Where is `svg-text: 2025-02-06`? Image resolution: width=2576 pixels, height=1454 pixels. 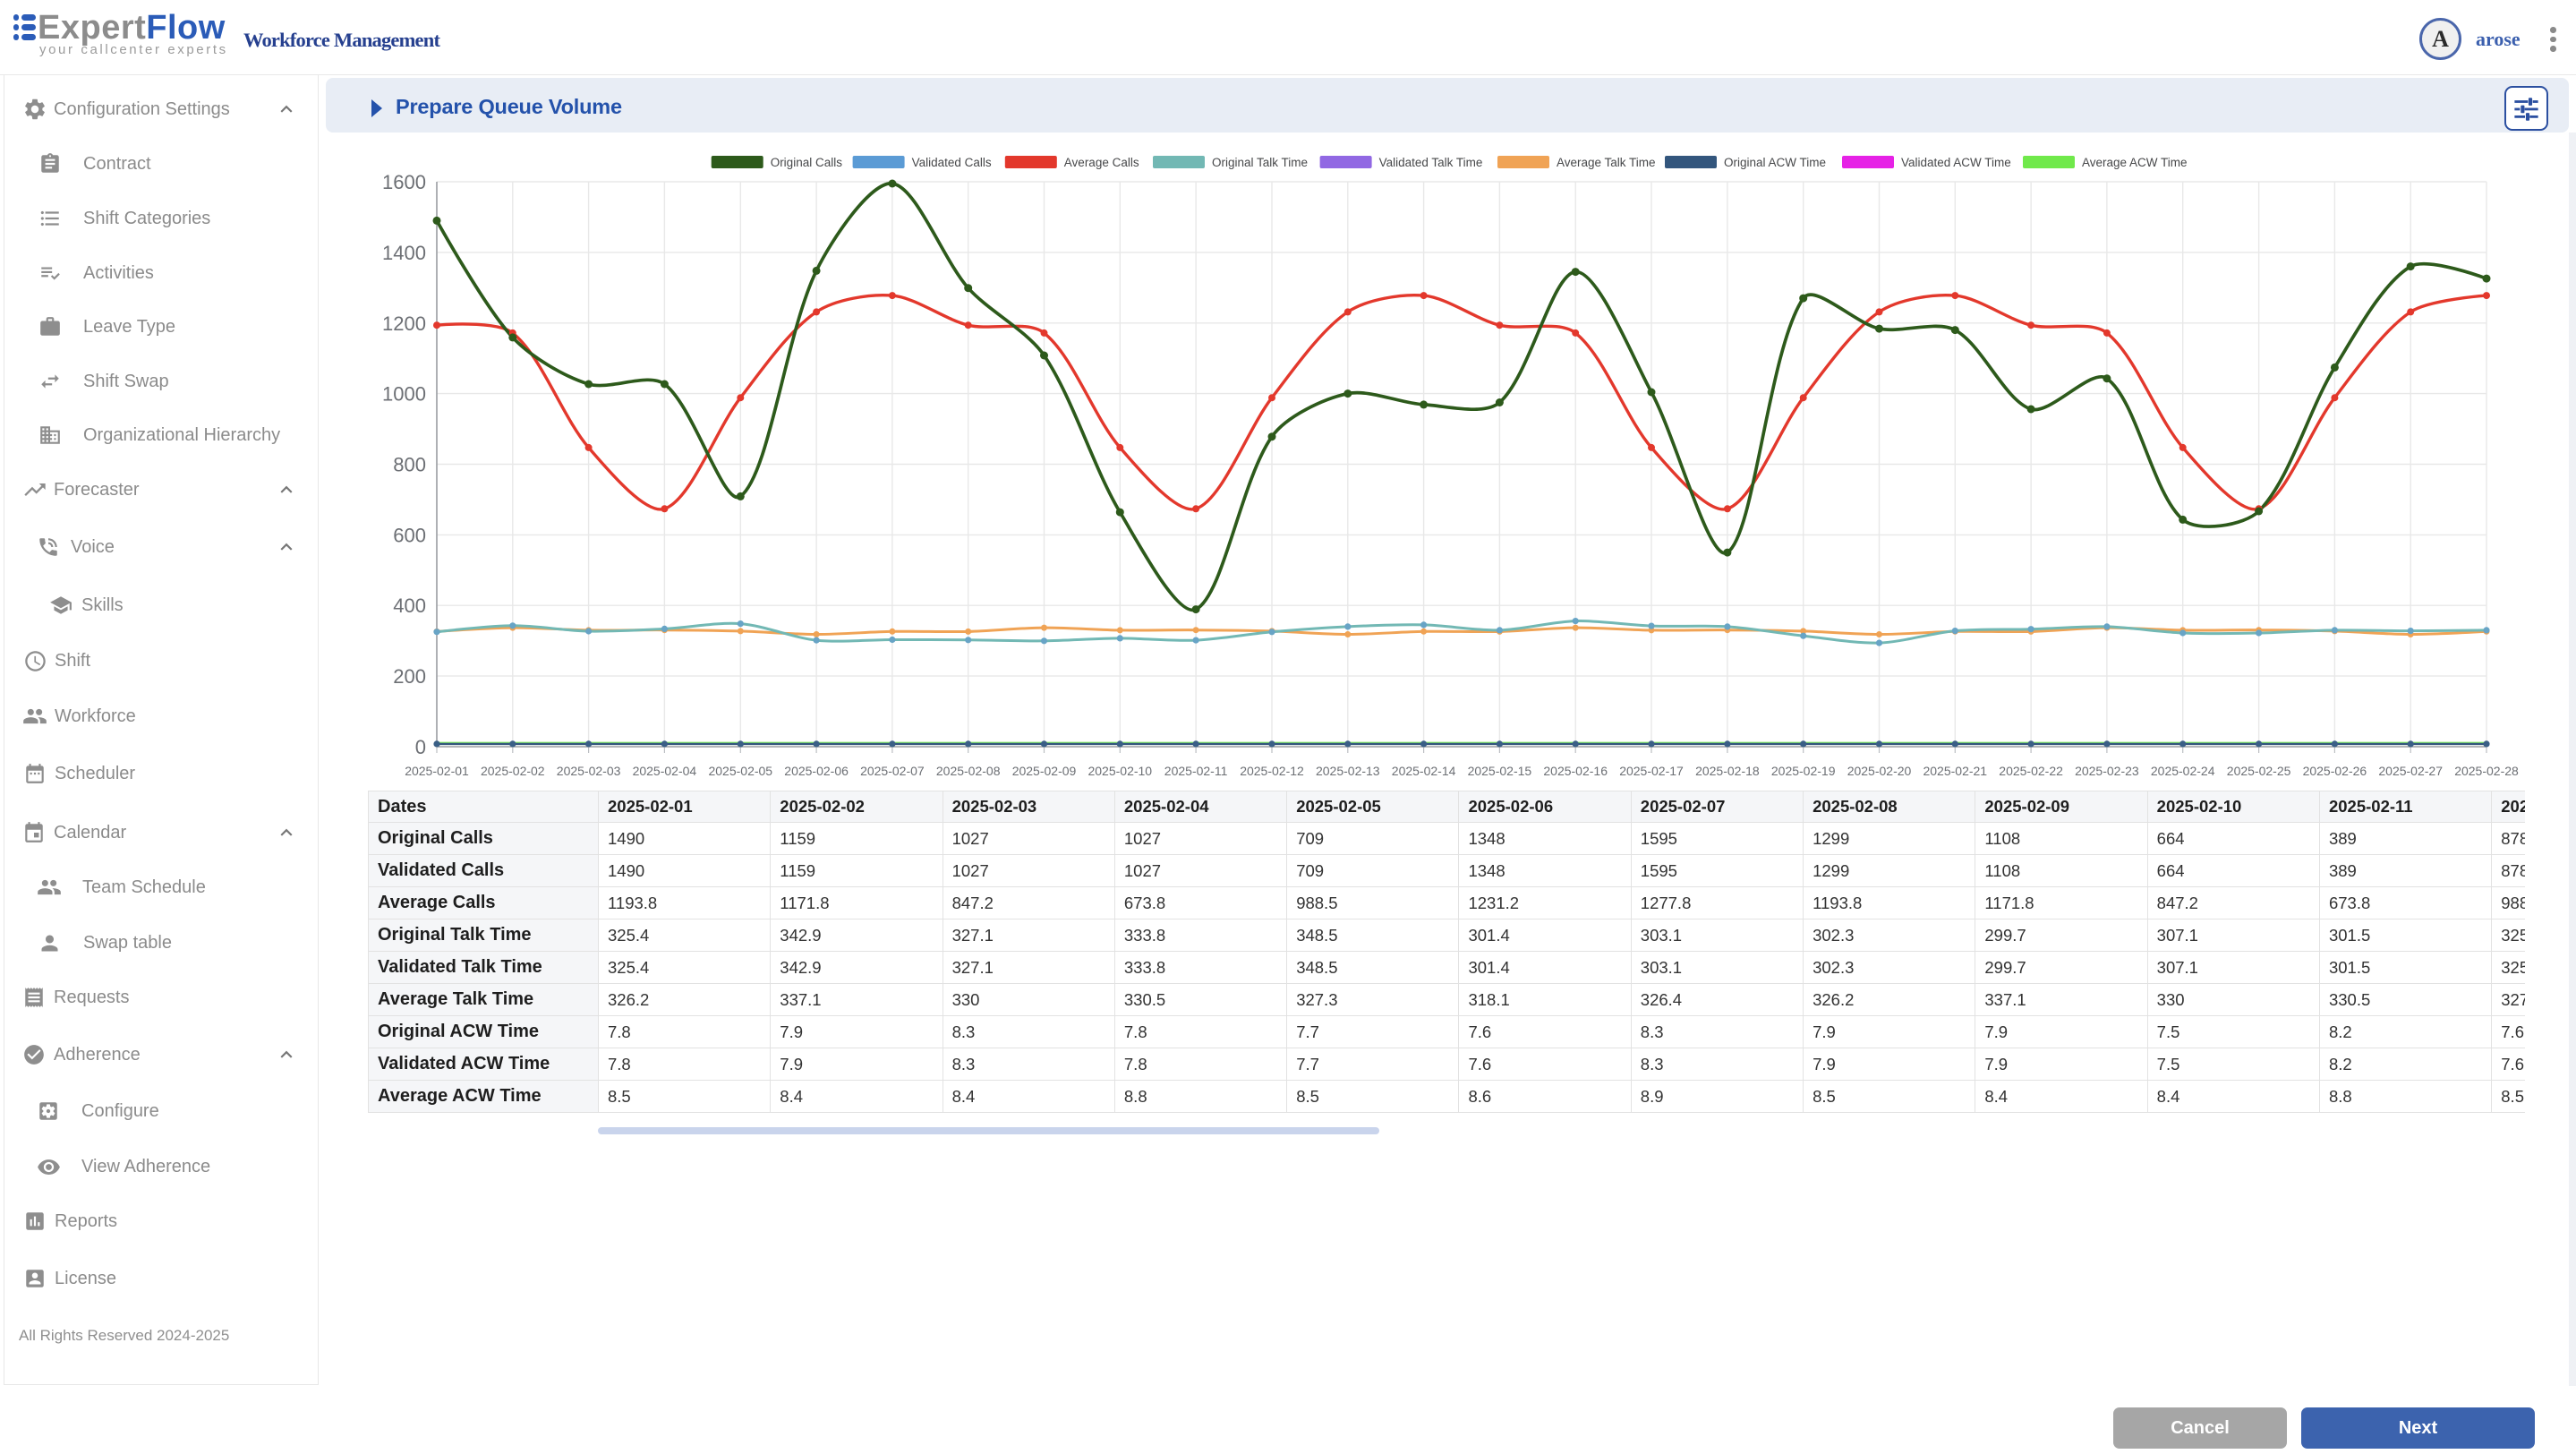
svg-text: 2025-02-06 is located at coordinates (816, 771).